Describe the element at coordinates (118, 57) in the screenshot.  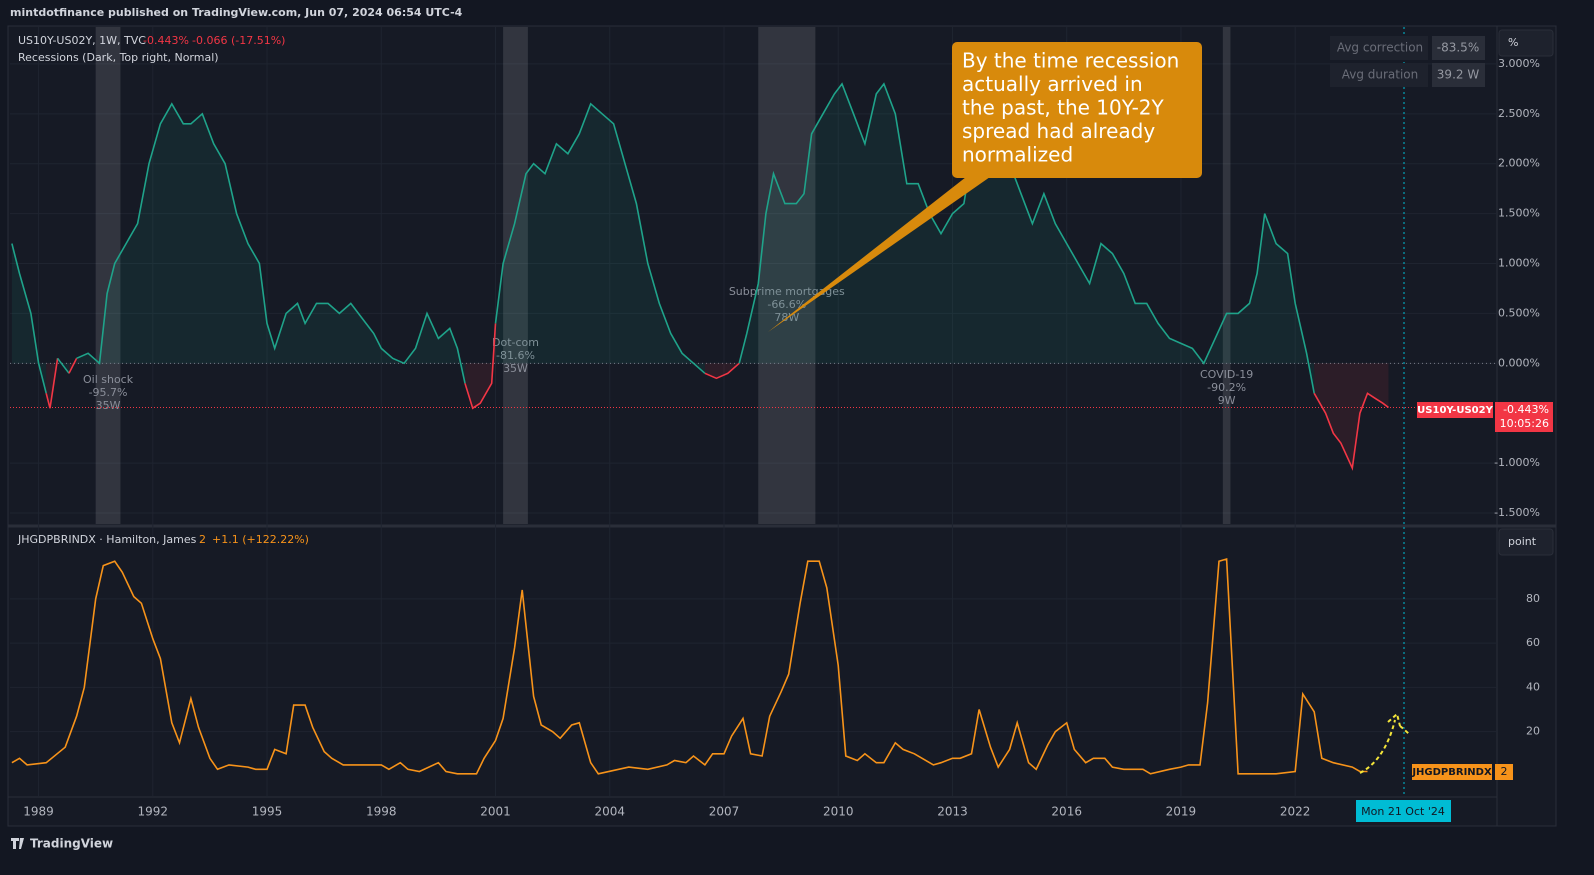
I see `indicator: Recessions (Dark, Top right, Normal)` at that location.